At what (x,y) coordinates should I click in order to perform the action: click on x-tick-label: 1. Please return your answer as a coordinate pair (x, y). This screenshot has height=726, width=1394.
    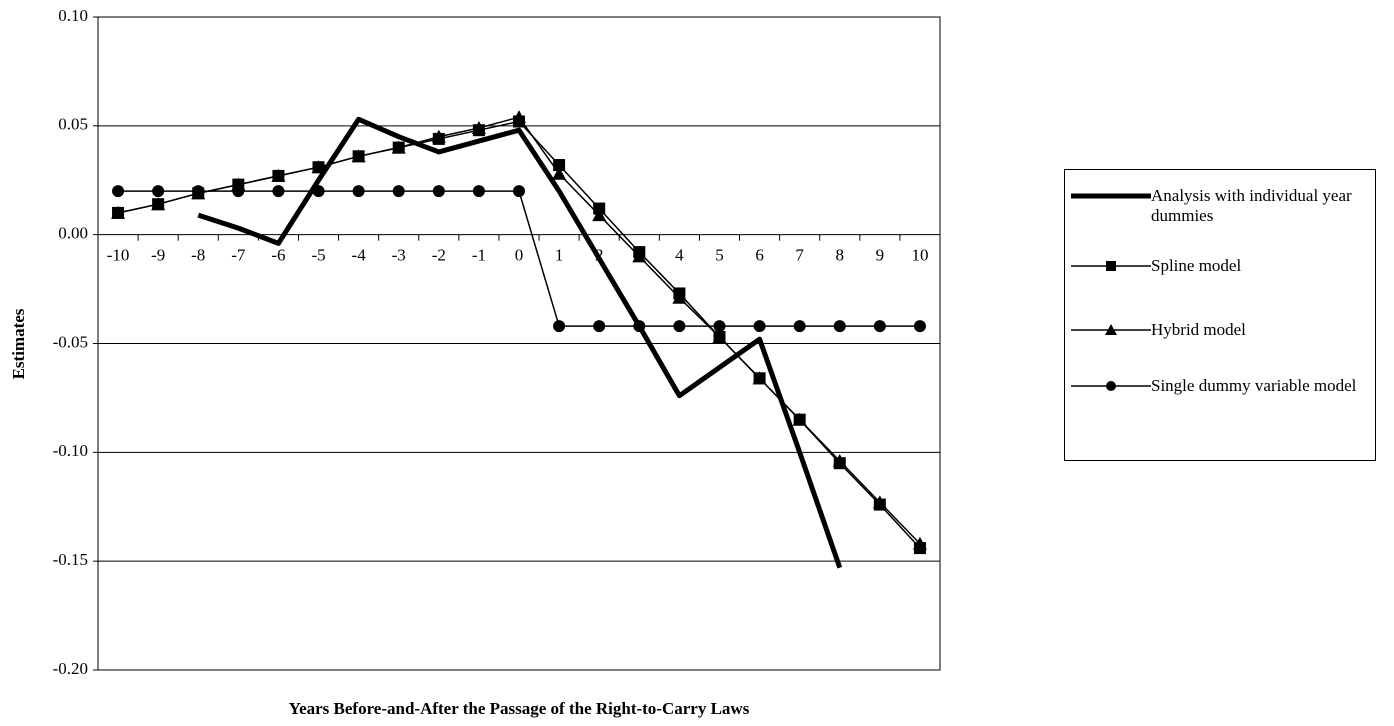
    Looking at the image, I should click on (559, 255).